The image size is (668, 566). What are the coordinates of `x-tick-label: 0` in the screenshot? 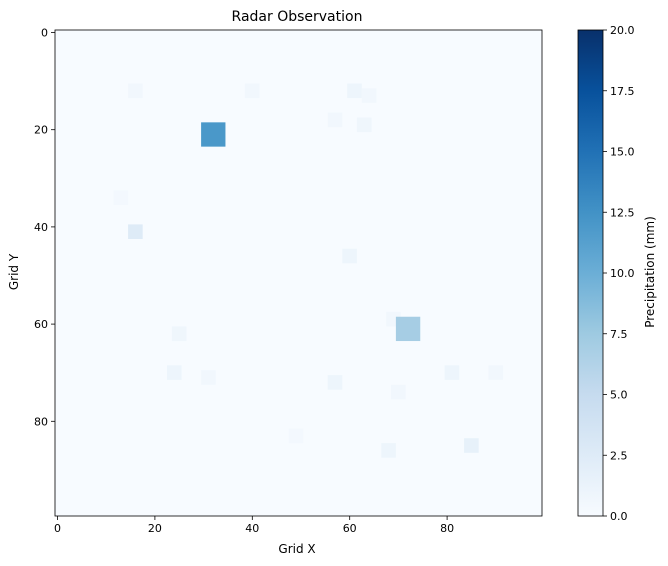 It's located at (57, 528).